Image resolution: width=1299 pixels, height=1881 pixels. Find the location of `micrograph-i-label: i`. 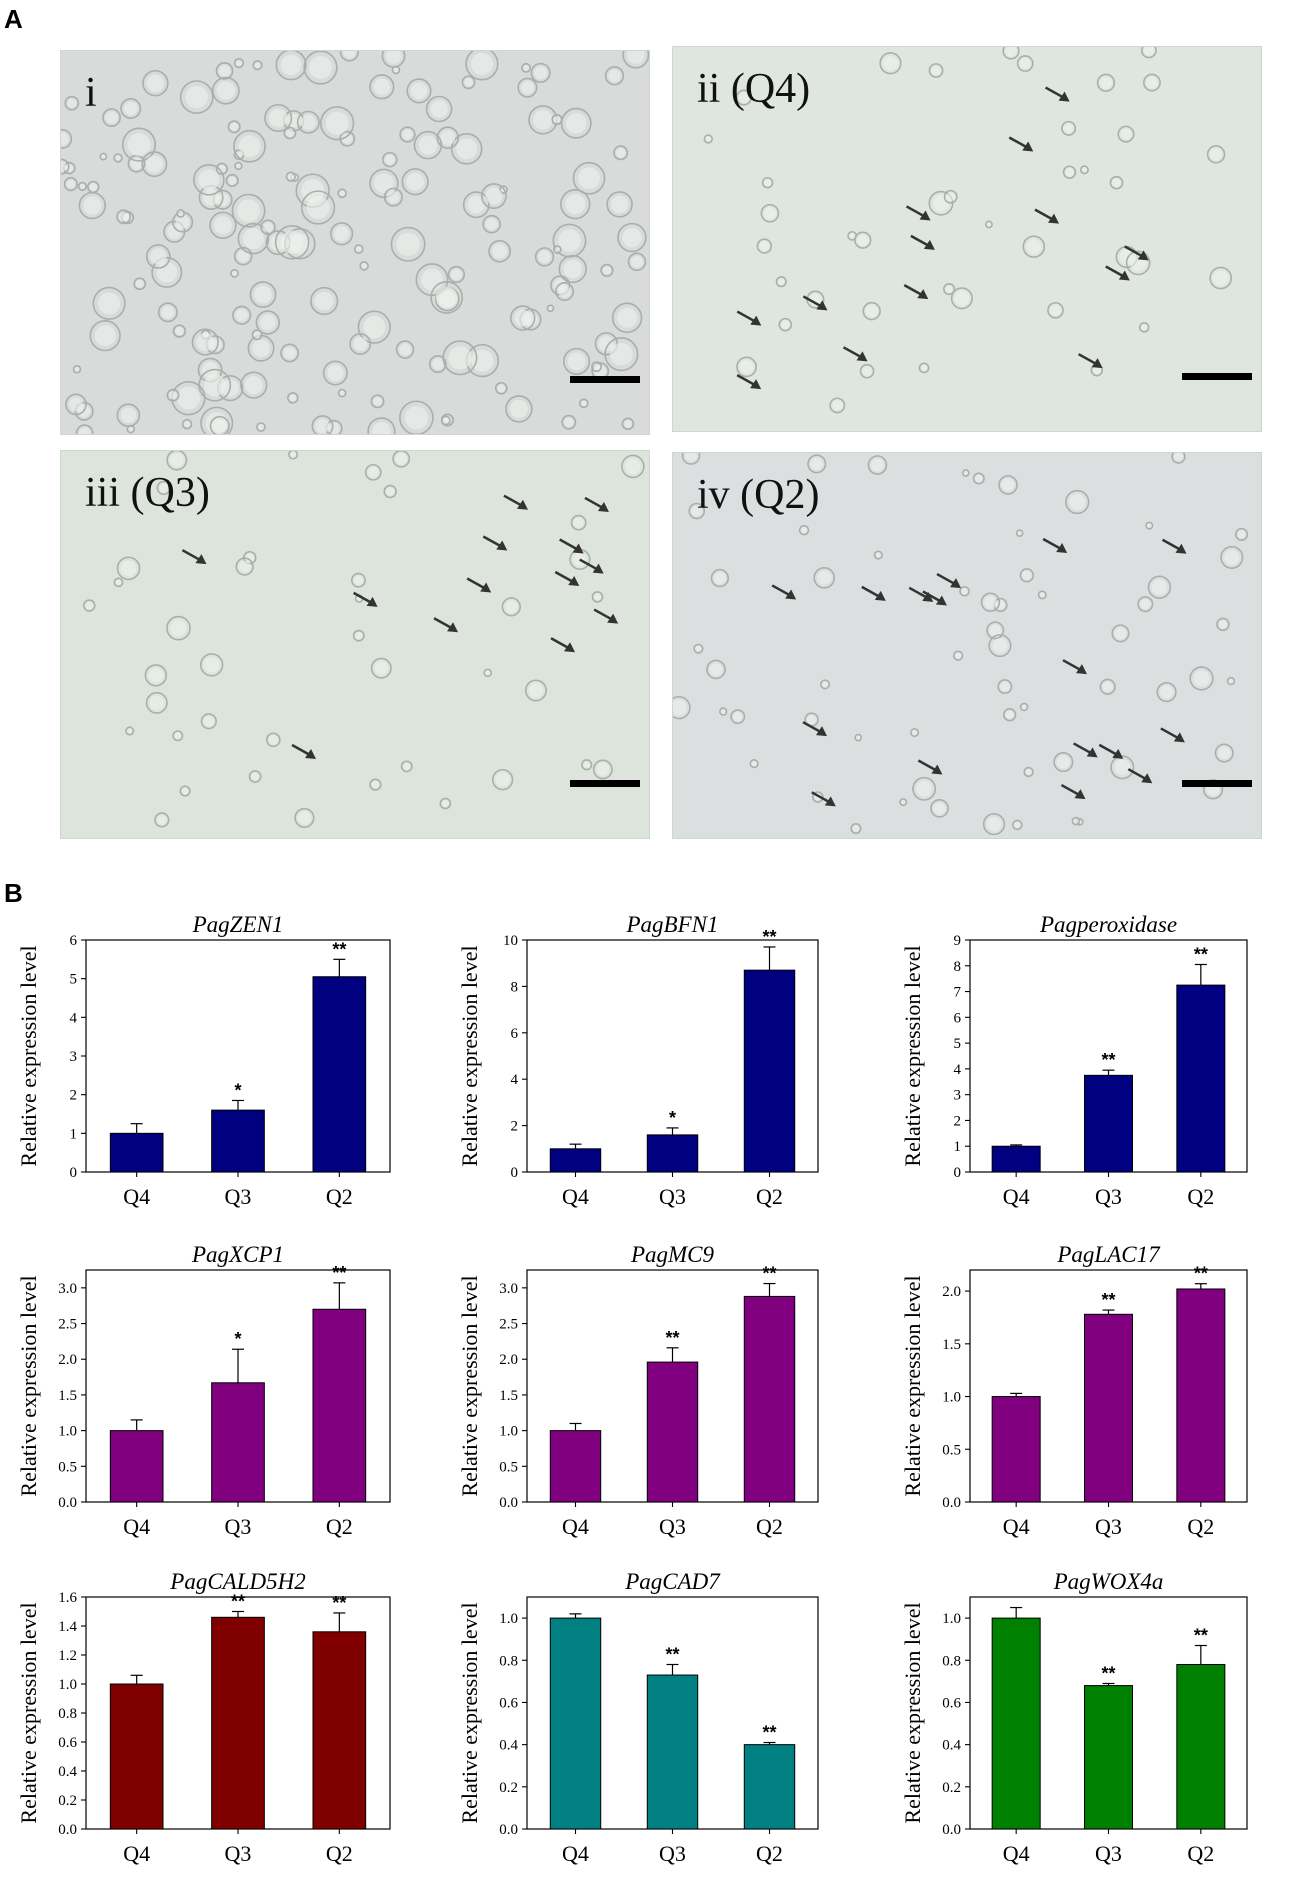

micrograph-i-label: i is located at coordinates (91, 93).